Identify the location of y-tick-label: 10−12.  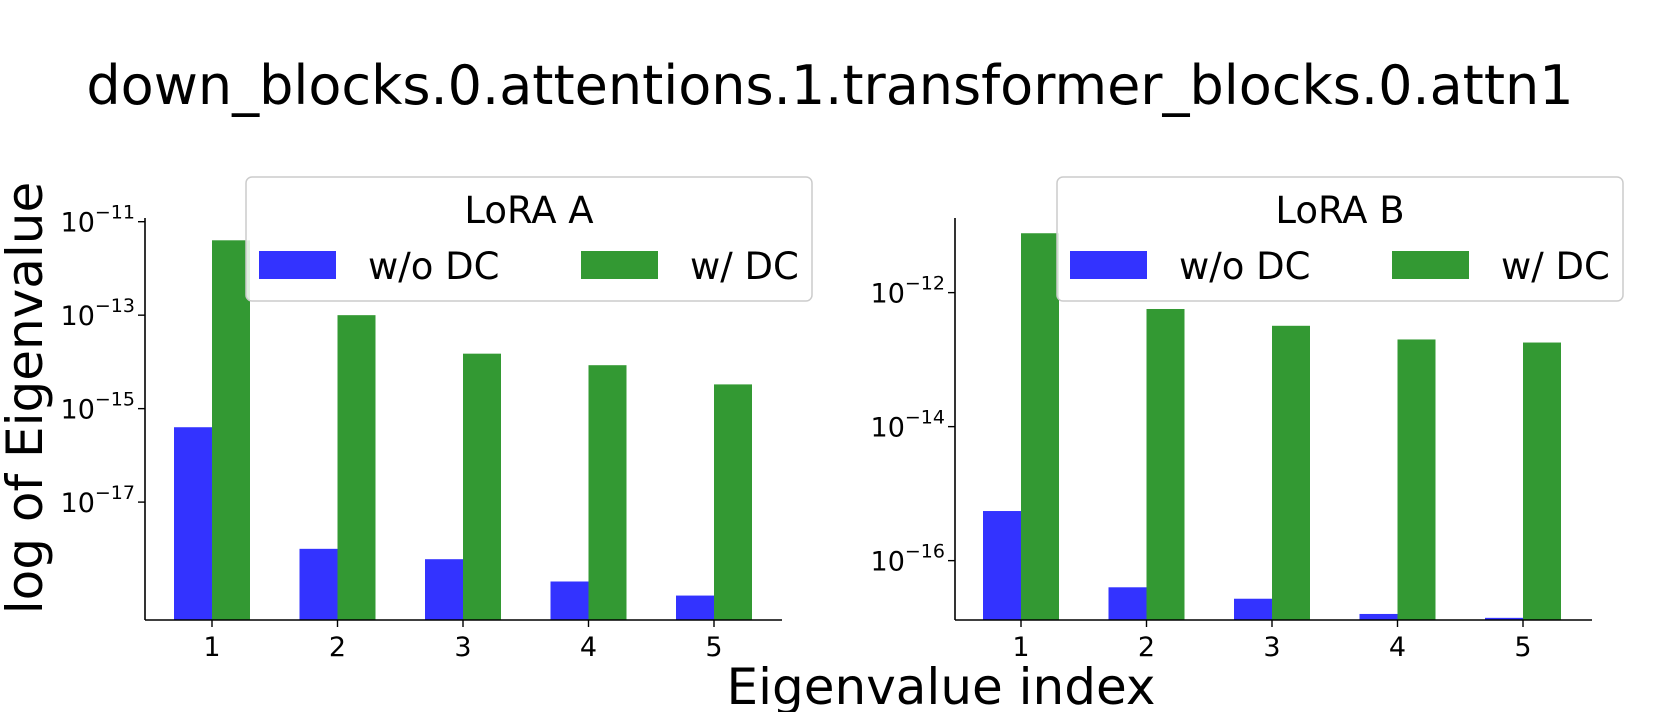
(908, 291).